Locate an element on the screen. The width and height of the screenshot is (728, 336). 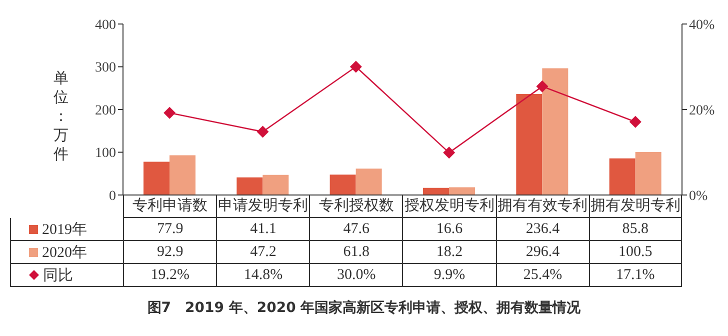
data-label: 61.8 is located at coordinates (355, 252).